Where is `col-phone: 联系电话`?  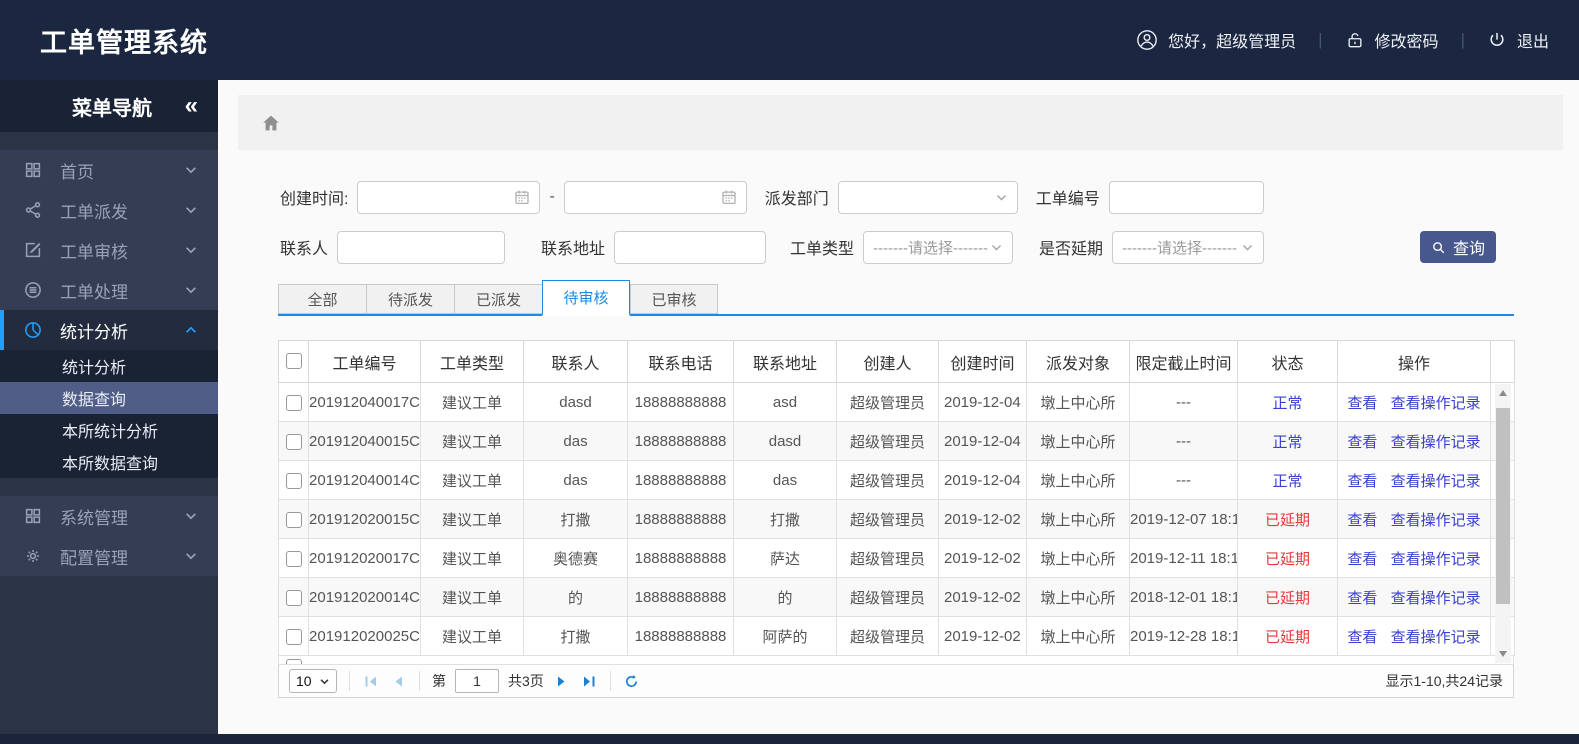
col-phone: 联系电话 is located at coordinates (680, 361).